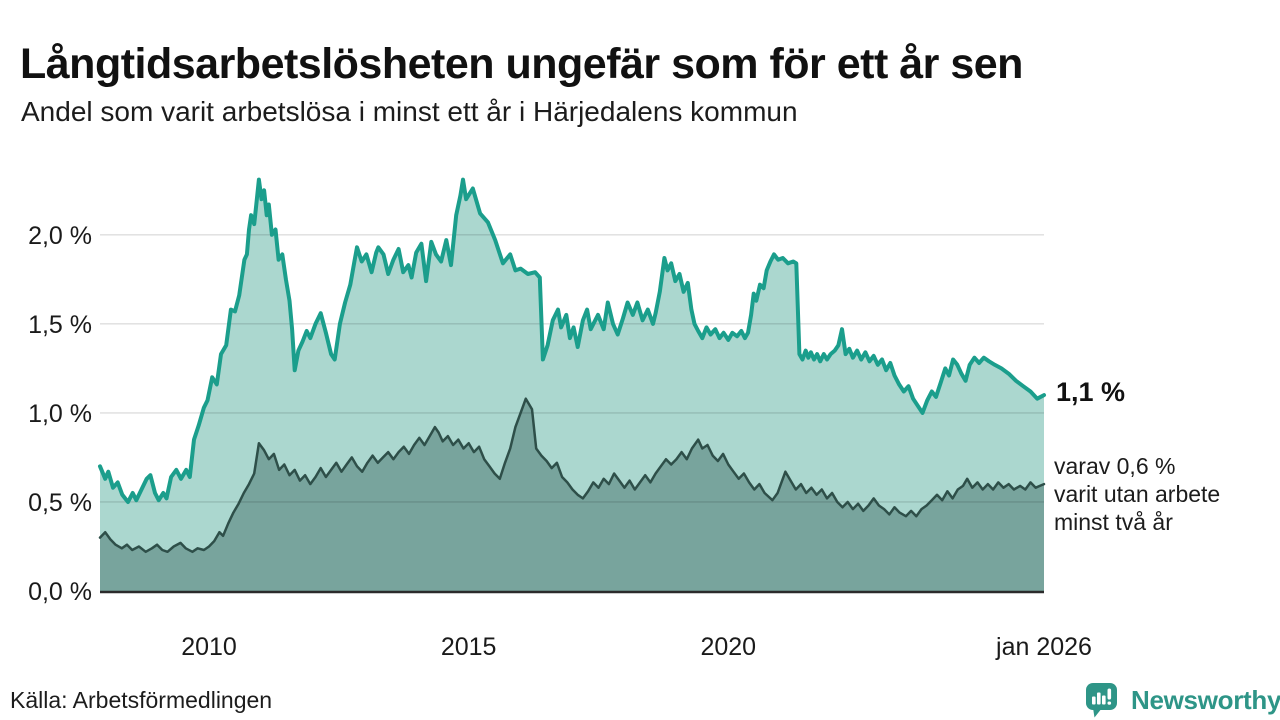 Image resolution: width=1280 pixels, height=720 pixels. I want to click on x-axis-label: 2020, so click(728, 647).